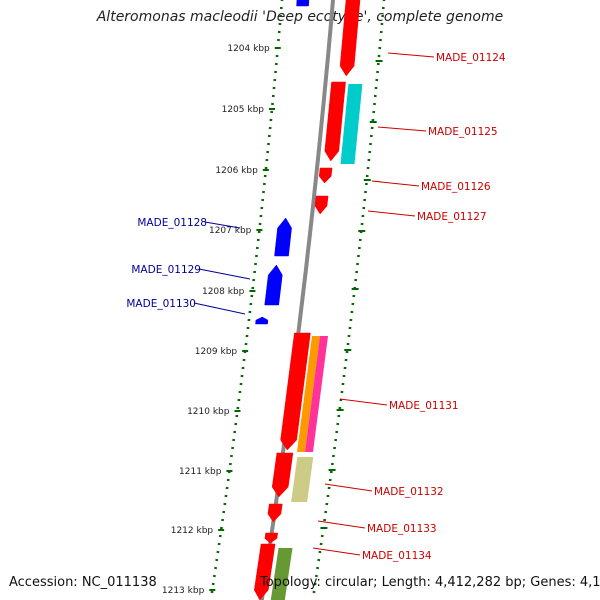 The image size is (600, 600). What do you see at coordinates (161, 304) in the screenshot?
I see `gene-label: MADE_01130` at bounding box center [161, 304].